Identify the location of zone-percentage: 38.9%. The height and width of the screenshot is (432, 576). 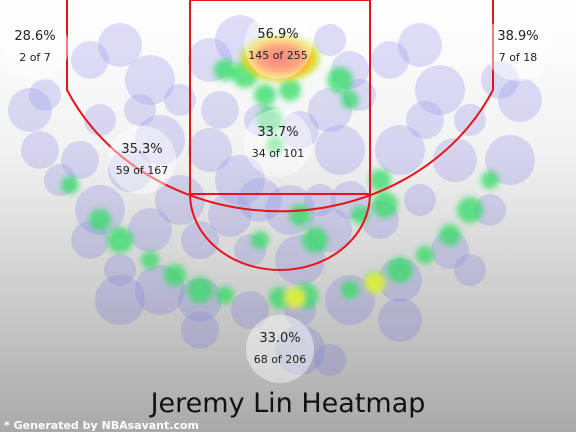
(517, 36).